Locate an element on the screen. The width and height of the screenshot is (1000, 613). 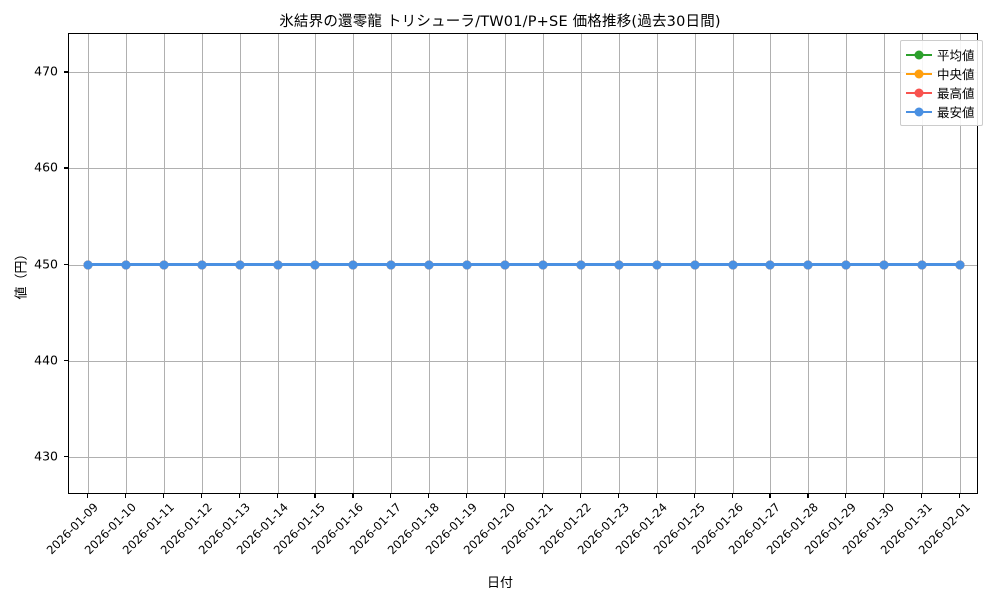
chart-legend: 平均値中央値最高値最安値 is located at coordinates (941, 83).